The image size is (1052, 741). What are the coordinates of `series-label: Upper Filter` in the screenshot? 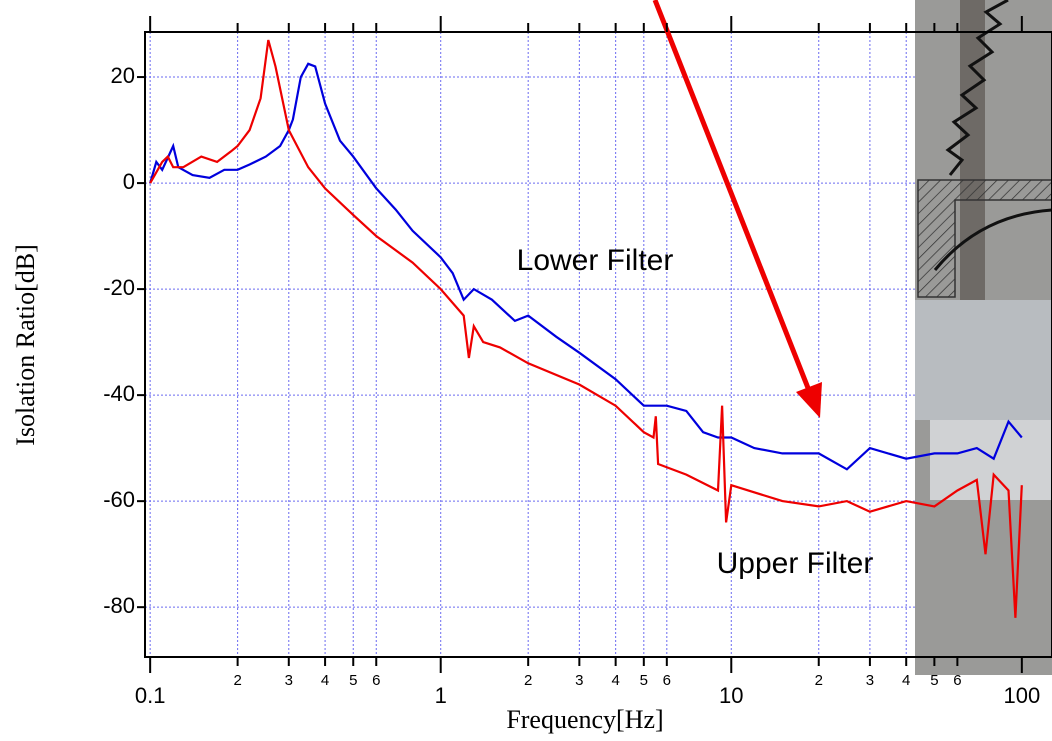 It's located at (795, 563).